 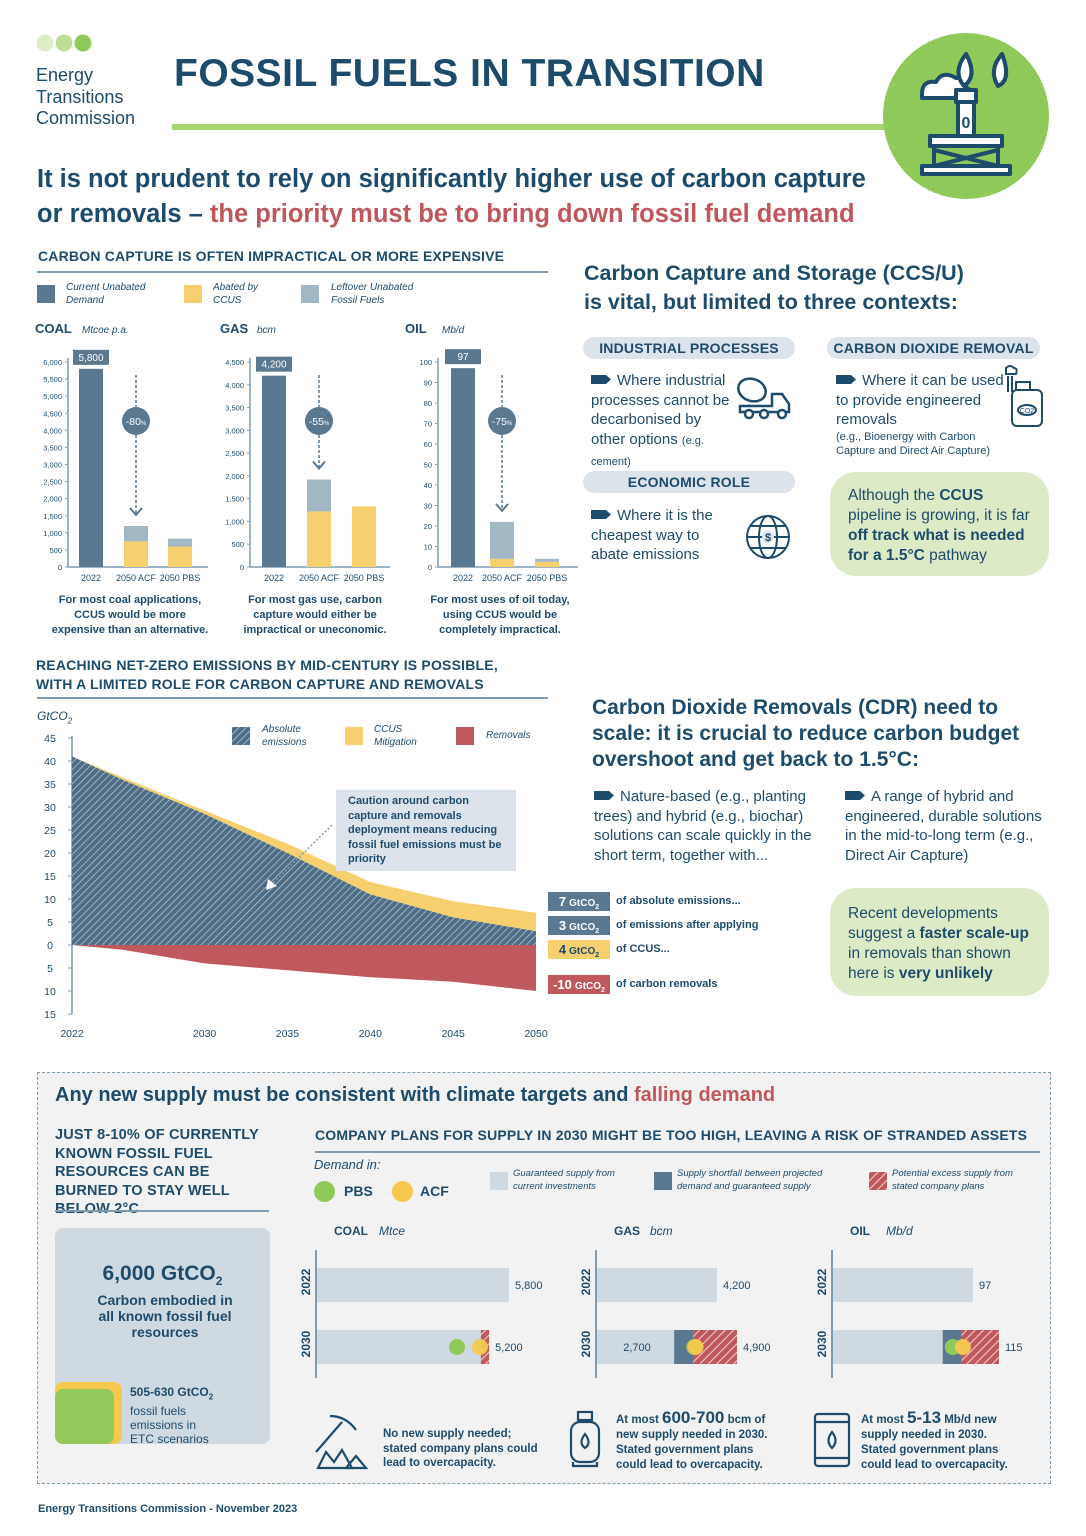 I want to click on oil-barrel-icon, so click(x=832, y=1442).